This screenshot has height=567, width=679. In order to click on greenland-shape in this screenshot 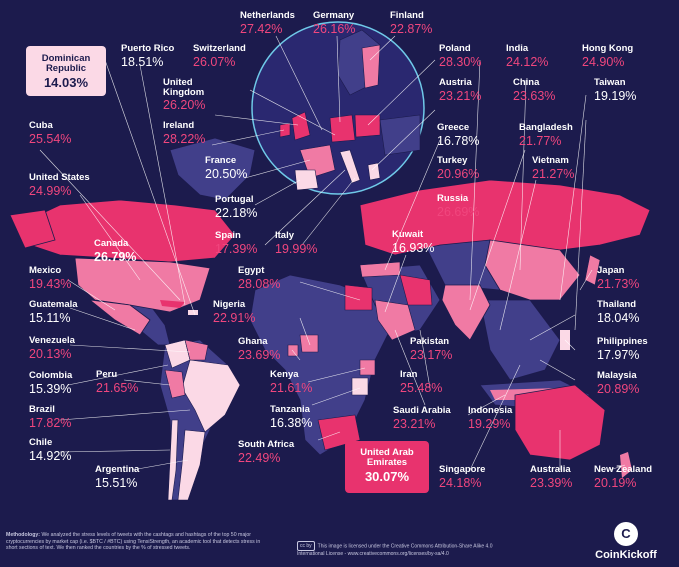, I will do `click(212, 169)`.